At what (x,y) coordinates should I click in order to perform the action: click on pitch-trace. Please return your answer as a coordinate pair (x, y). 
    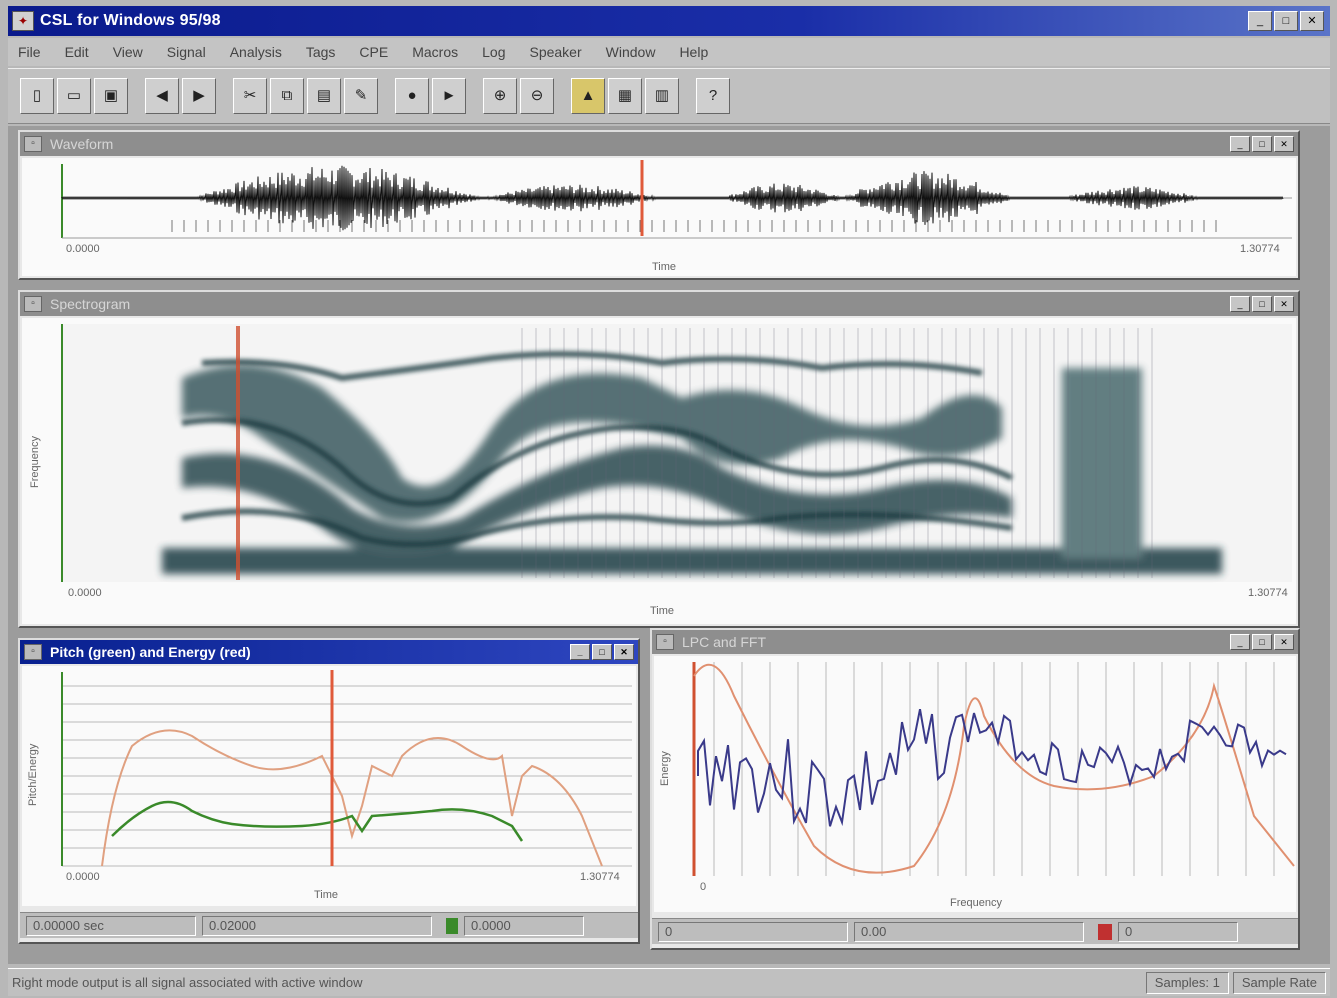
    Looking at the image, I should click on (317, 821).